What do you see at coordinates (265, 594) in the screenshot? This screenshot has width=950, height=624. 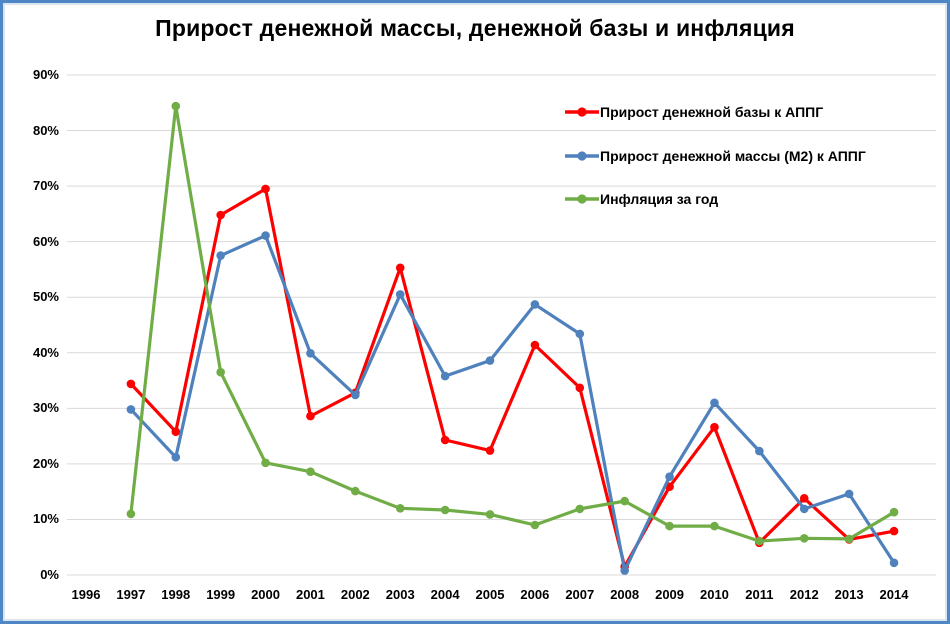 I see `x-axis-tick-label: 2000` at bounding box center [265, 594].